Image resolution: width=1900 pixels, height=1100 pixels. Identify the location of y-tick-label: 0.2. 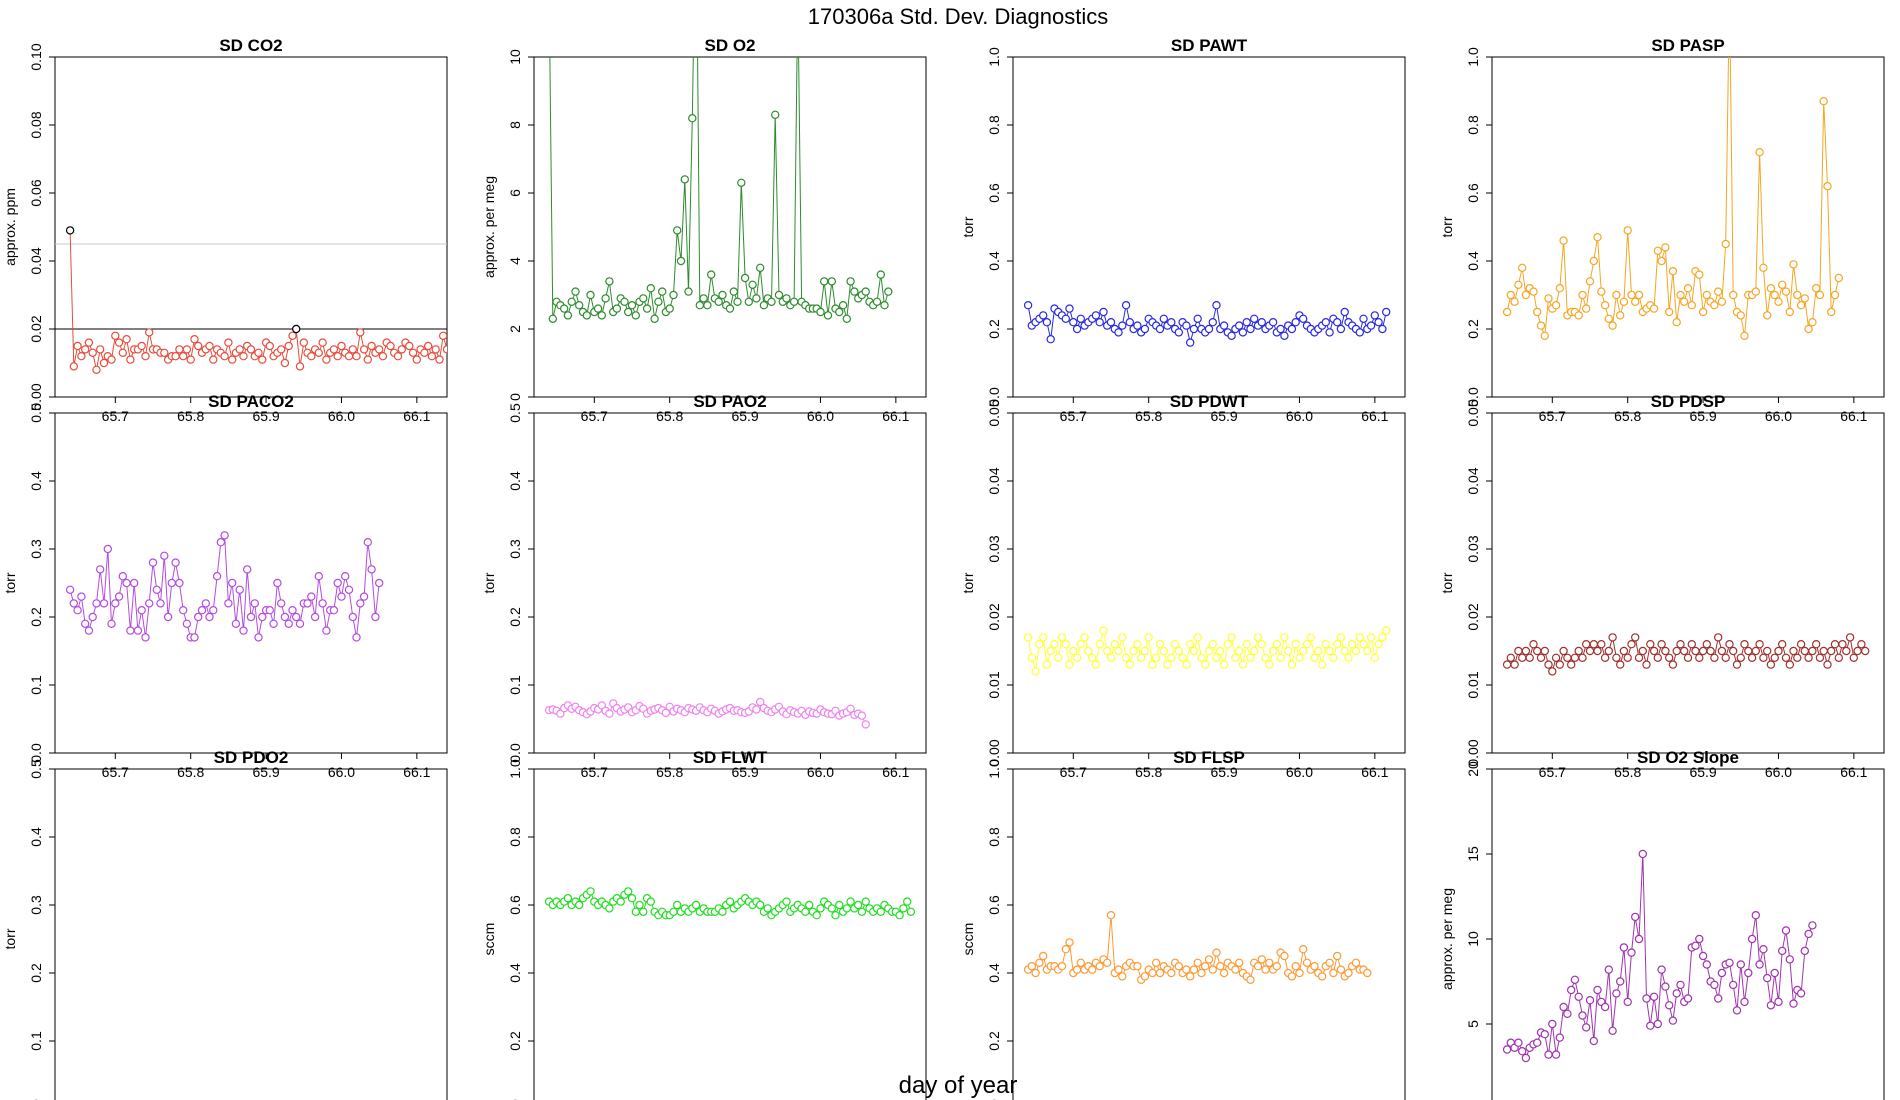
(515, 617).